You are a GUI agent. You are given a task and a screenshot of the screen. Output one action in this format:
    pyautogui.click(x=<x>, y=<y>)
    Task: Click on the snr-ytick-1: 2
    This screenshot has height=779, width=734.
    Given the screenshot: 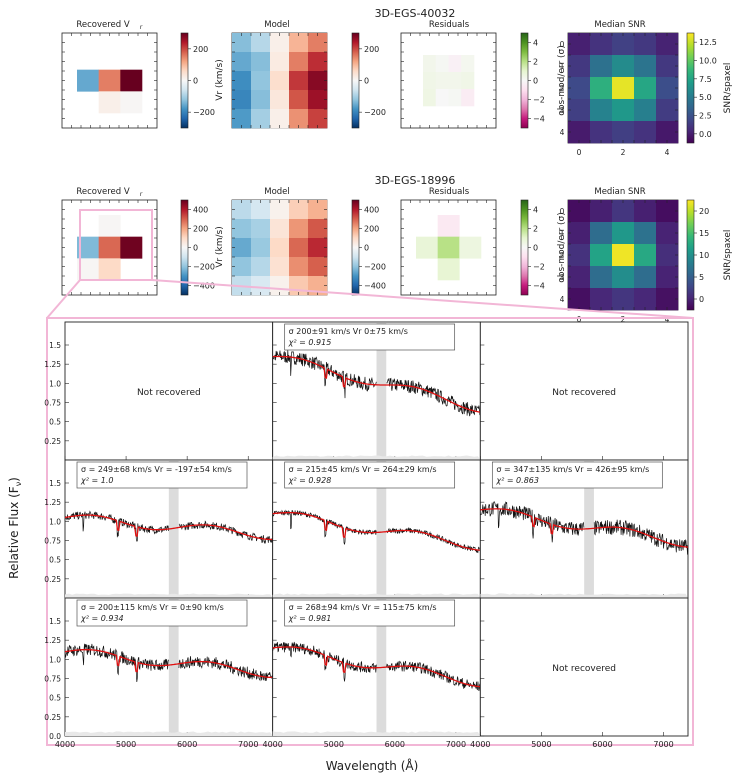 What is the action you would take?
    pyautogui.click(x=562, y=255)
    